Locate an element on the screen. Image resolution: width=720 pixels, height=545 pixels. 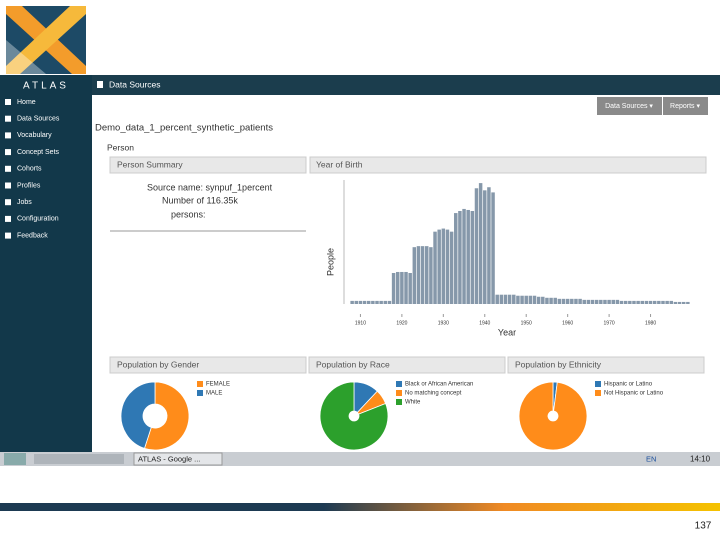
button-label: Reports ▾ is located at coordinates (685, 106).